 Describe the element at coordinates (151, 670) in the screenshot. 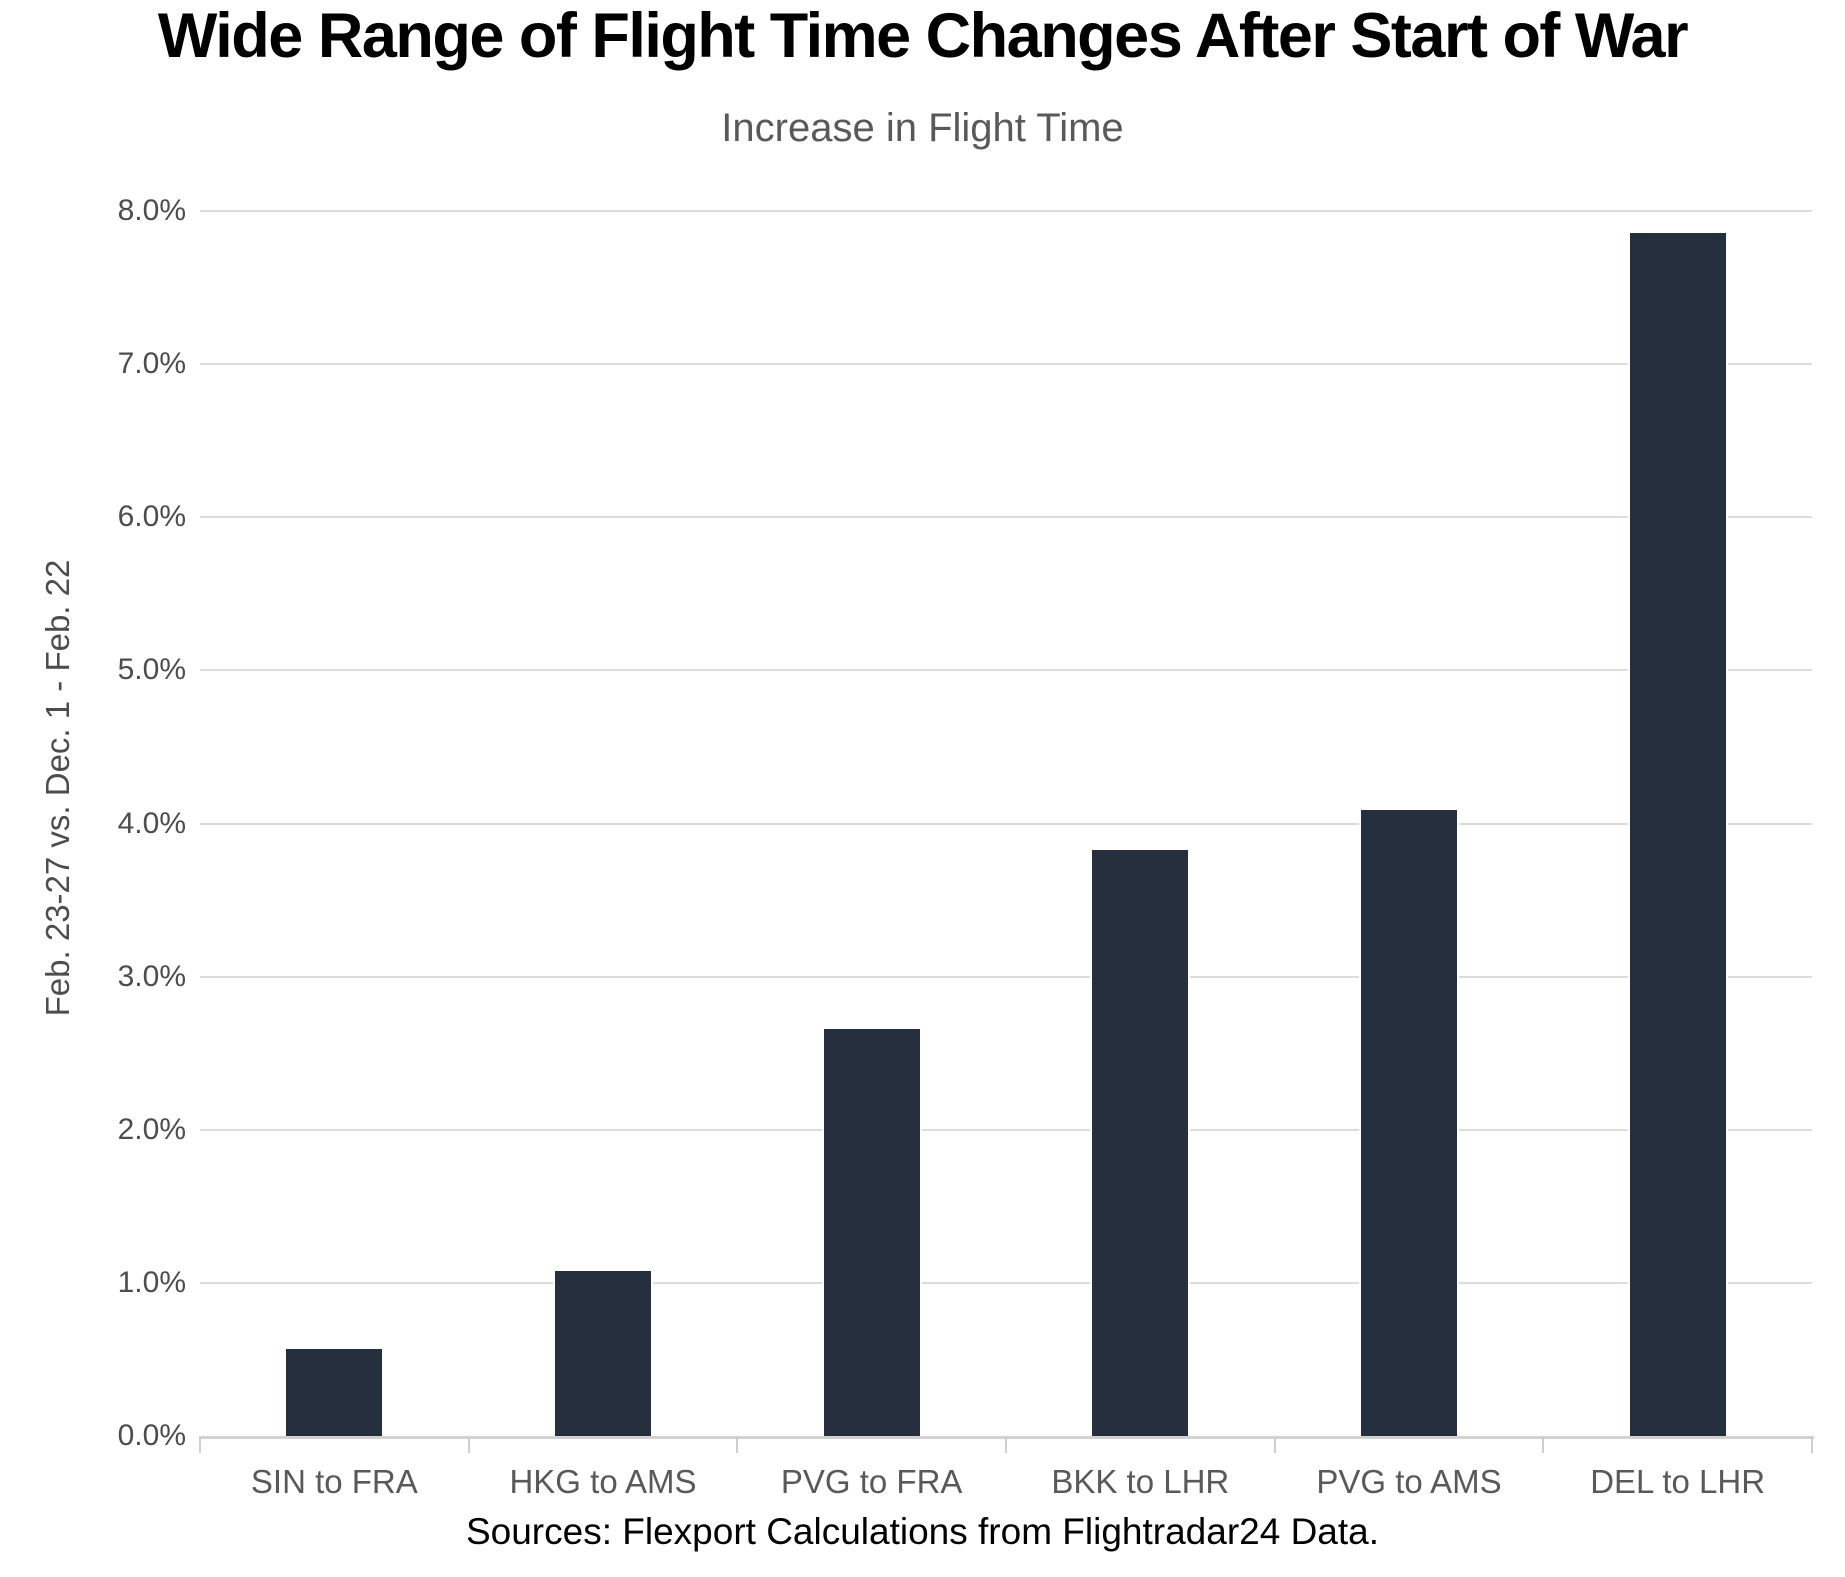

I see `y-tick-label: 5.0%` at that location.